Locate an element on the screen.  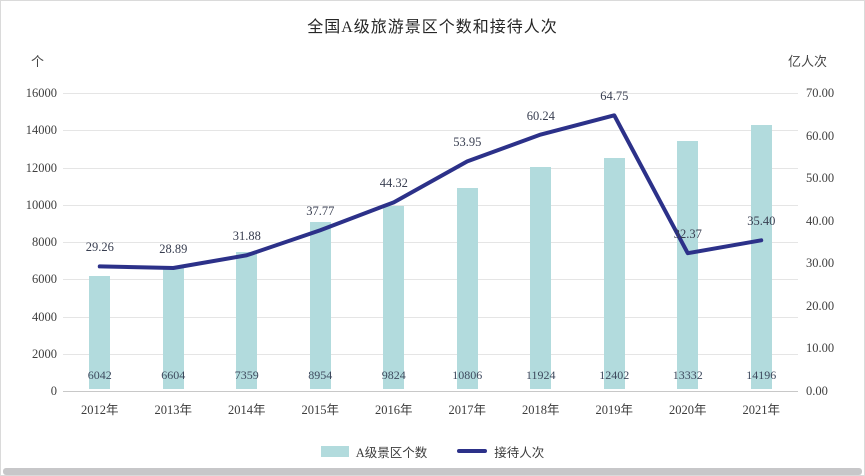
right-axis-tick-label: 10.00 is located at coordinates (820, 348).